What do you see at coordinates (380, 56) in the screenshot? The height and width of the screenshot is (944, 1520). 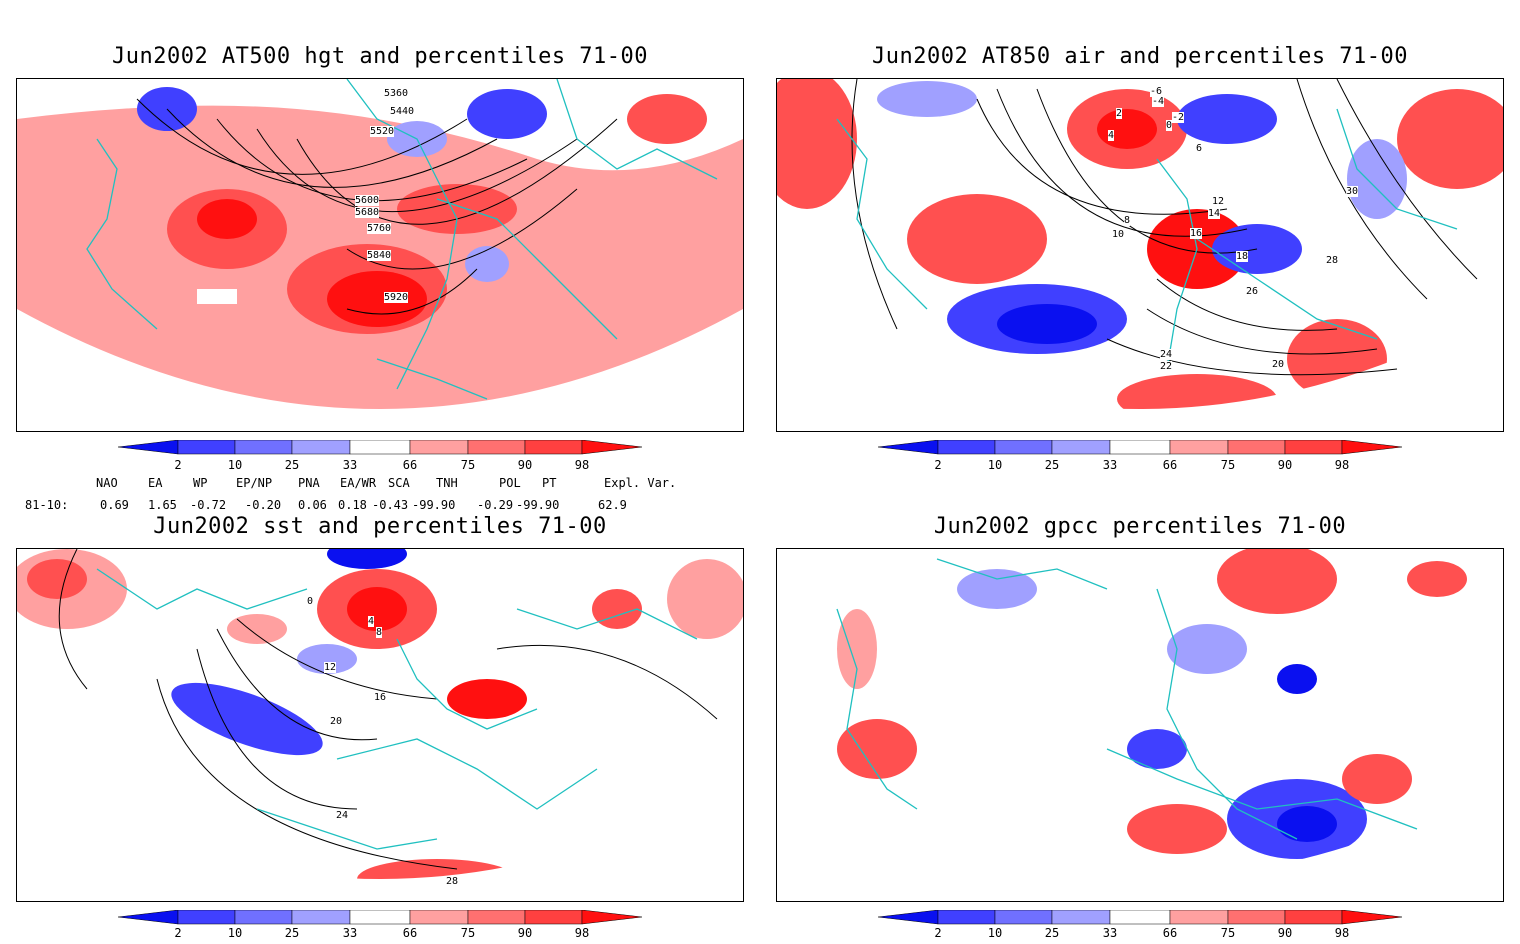 I see `panel-title-hgt500: Jun2002 AT500 hgt and percentiles 71-00` at bounding box center [380, 56].